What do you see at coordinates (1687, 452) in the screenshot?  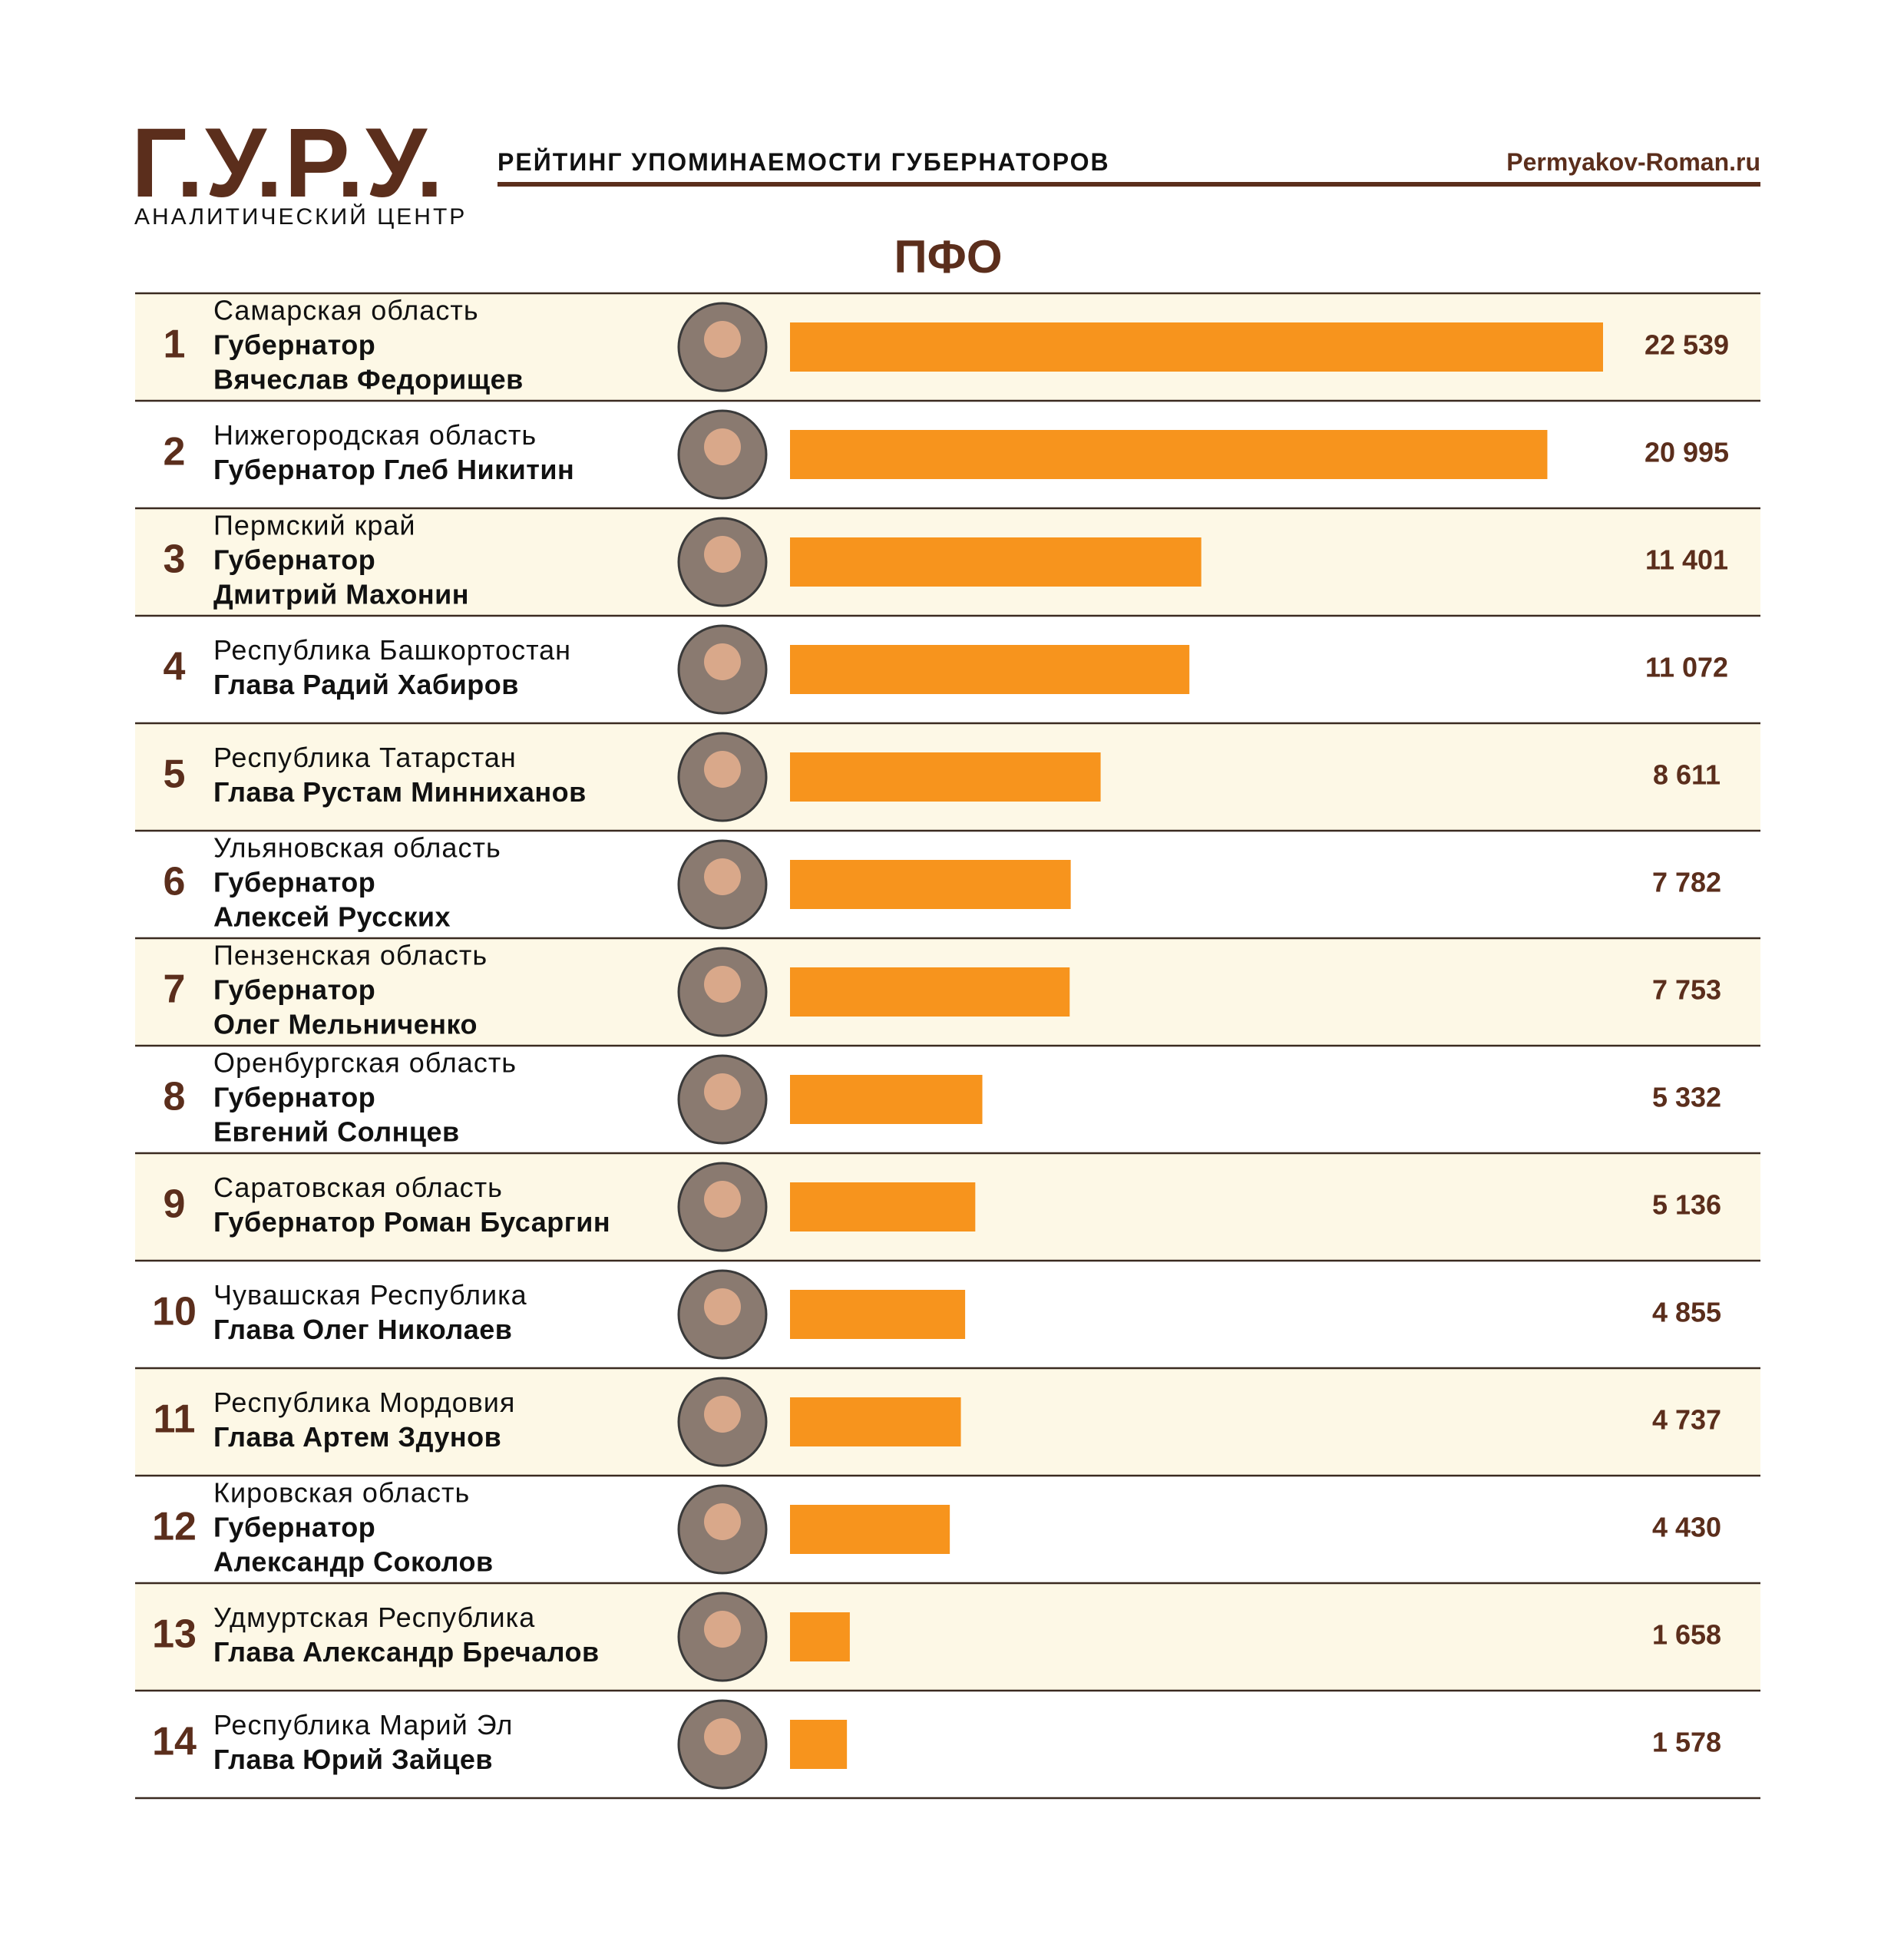 I see `value-label: 20 995` at bounding box center [1687, 452].